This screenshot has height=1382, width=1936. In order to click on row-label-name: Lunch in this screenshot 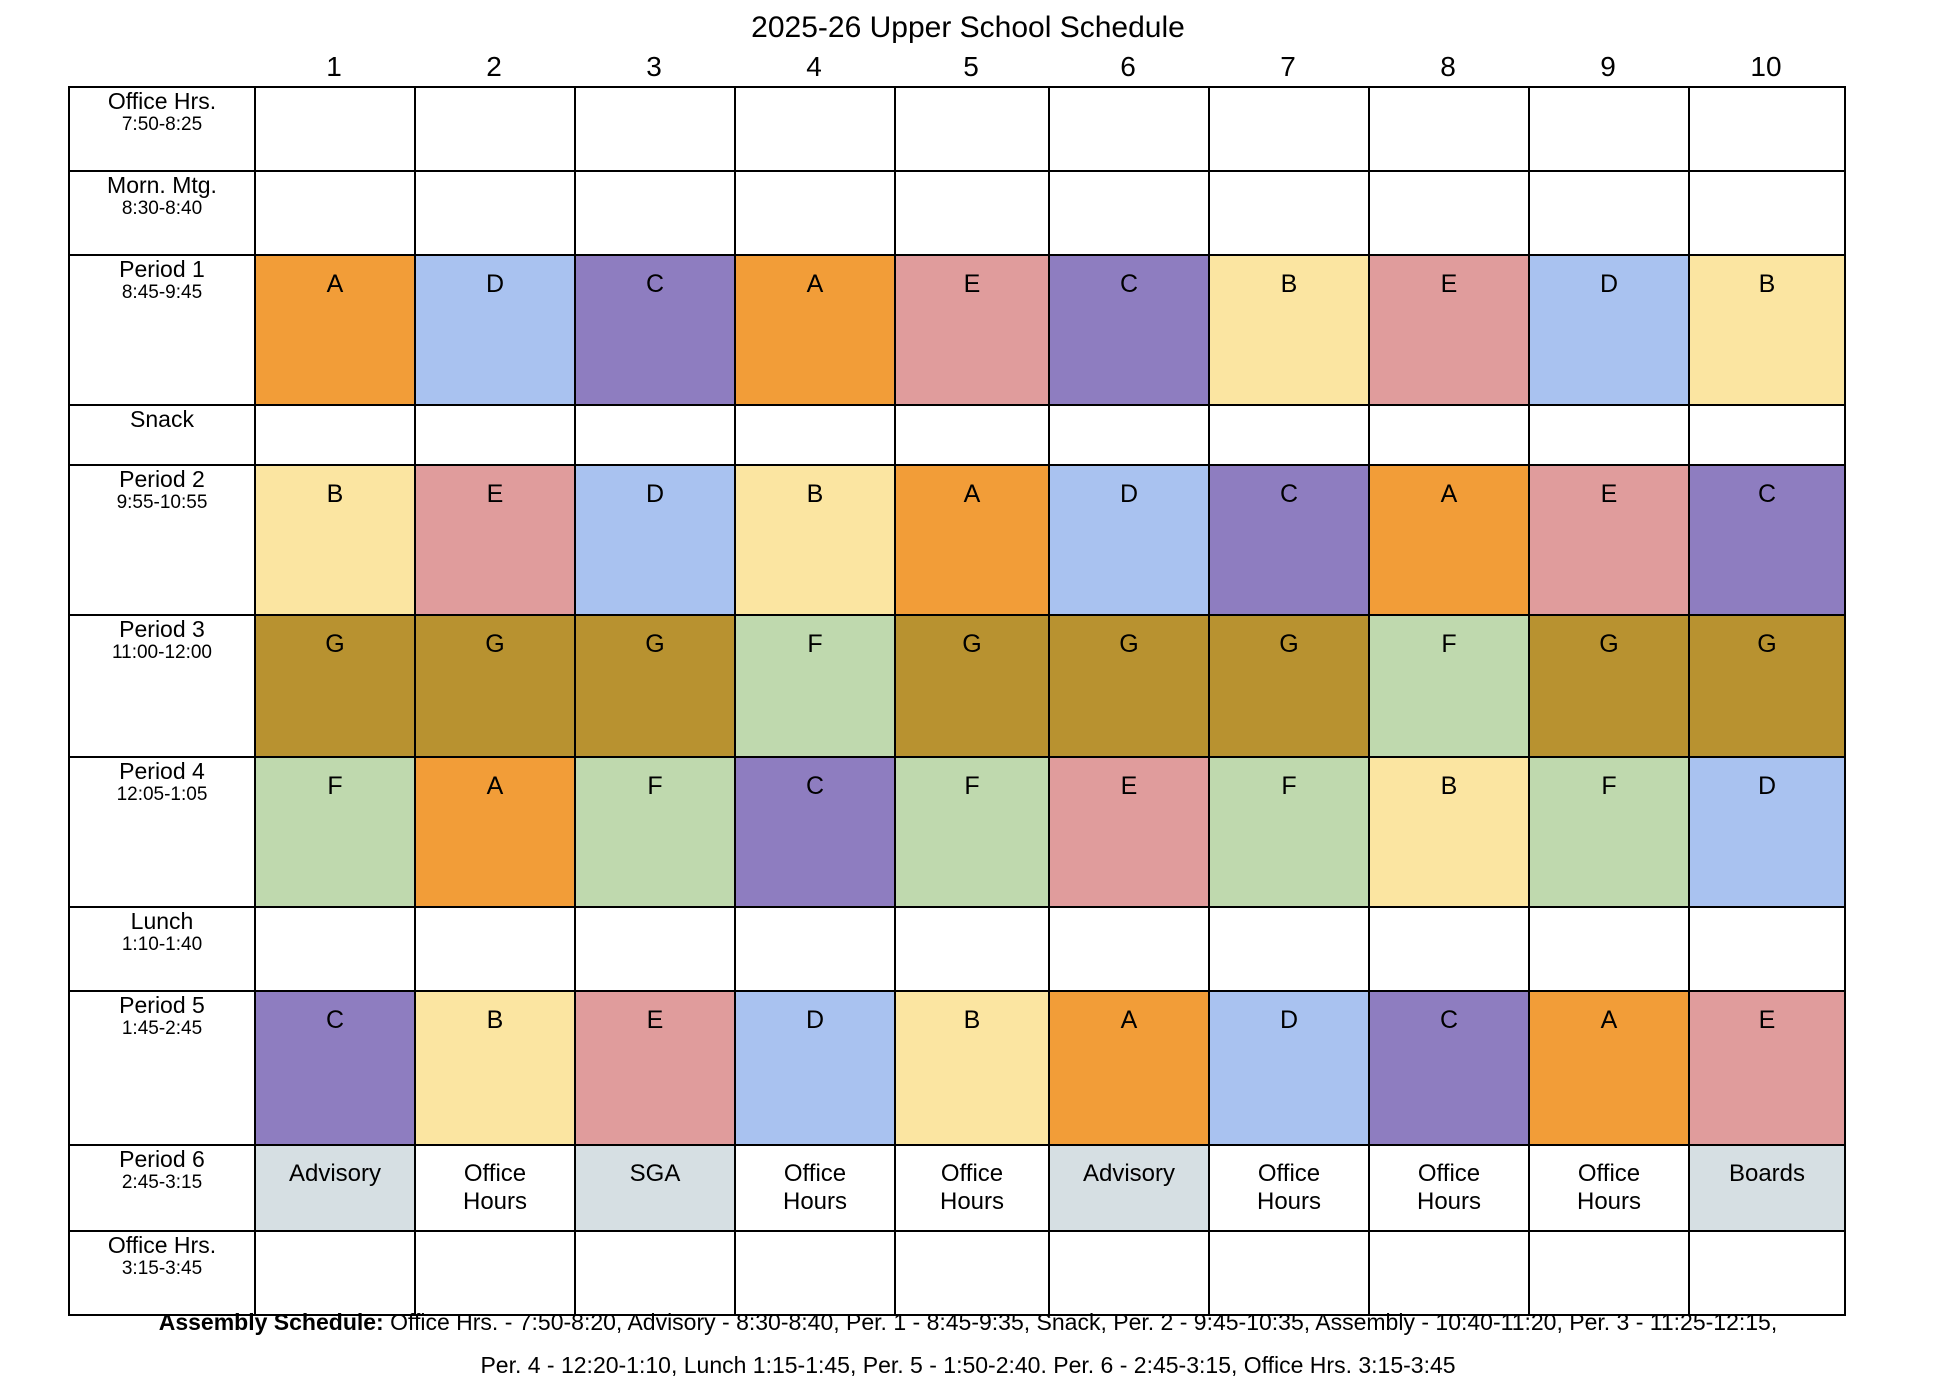, I will do `click(162, 921)`.